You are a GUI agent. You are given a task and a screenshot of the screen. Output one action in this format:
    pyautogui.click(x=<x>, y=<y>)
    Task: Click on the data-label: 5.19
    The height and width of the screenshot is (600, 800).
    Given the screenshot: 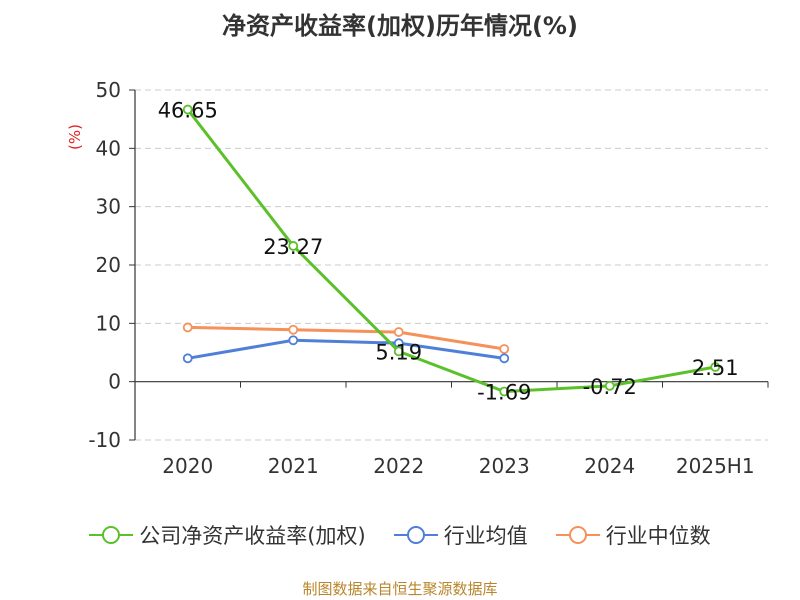 What is the action you would take?
    pyautogui.click(x=398, y=352)
    